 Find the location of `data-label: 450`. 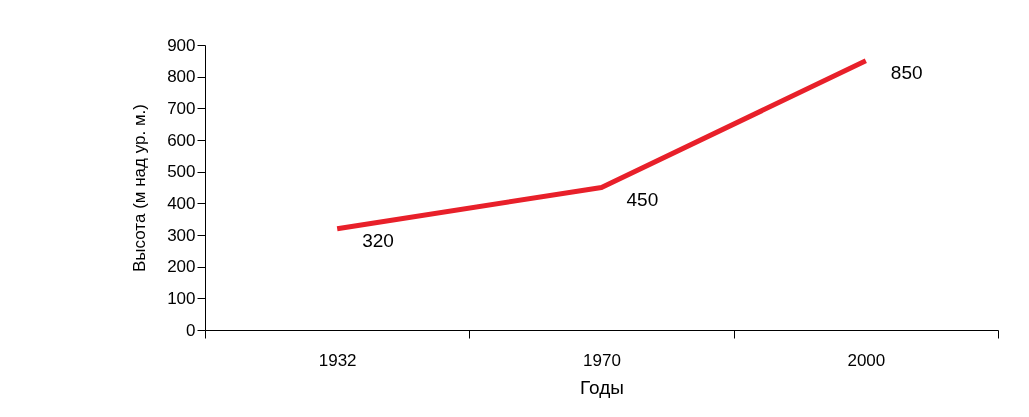

data-label: 450 is located at coordinates (642, 199).